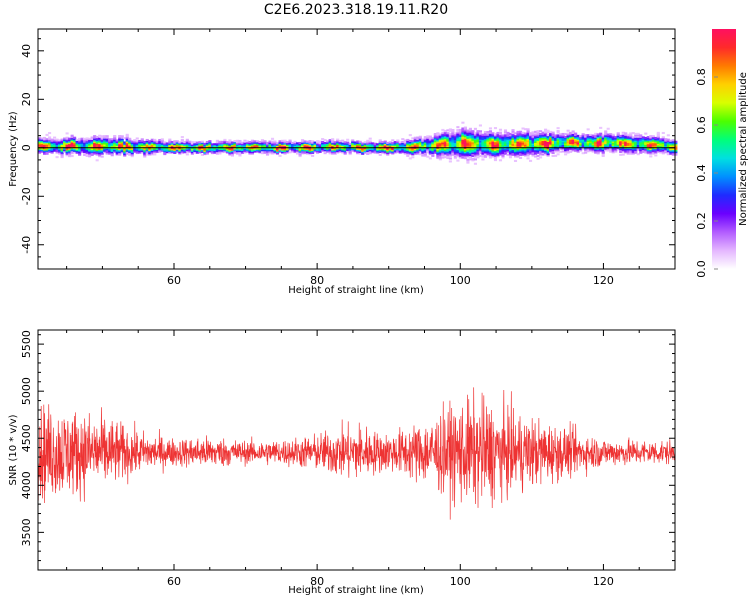  Describe the element at coordinates (460, 581) in the screenshot. I see `x-tick-label: 100` at that location.